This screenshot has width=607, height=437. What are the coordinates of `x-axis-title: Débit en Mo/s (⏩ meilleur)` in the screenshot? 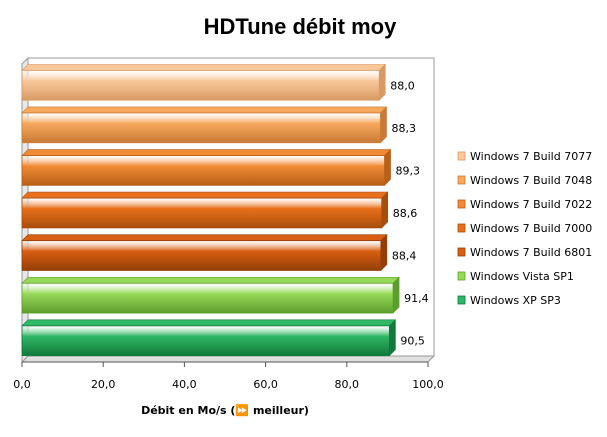 It's located at (225, 410).